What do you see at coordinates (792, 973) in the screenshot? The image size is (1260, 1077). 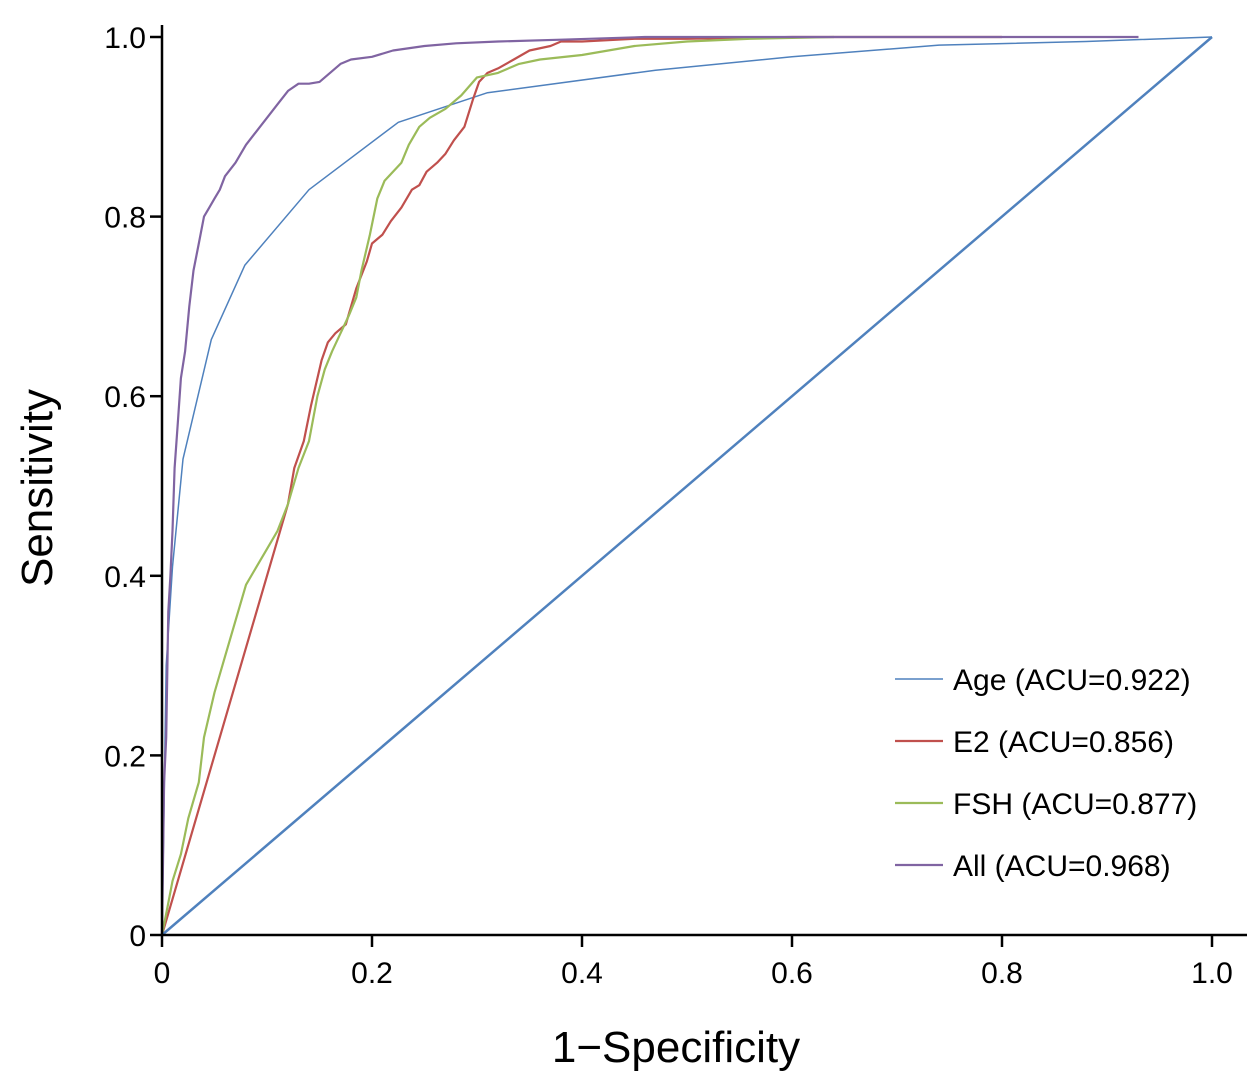 I see `x-tick-label: 0.6` at bounding box center [792, 973].